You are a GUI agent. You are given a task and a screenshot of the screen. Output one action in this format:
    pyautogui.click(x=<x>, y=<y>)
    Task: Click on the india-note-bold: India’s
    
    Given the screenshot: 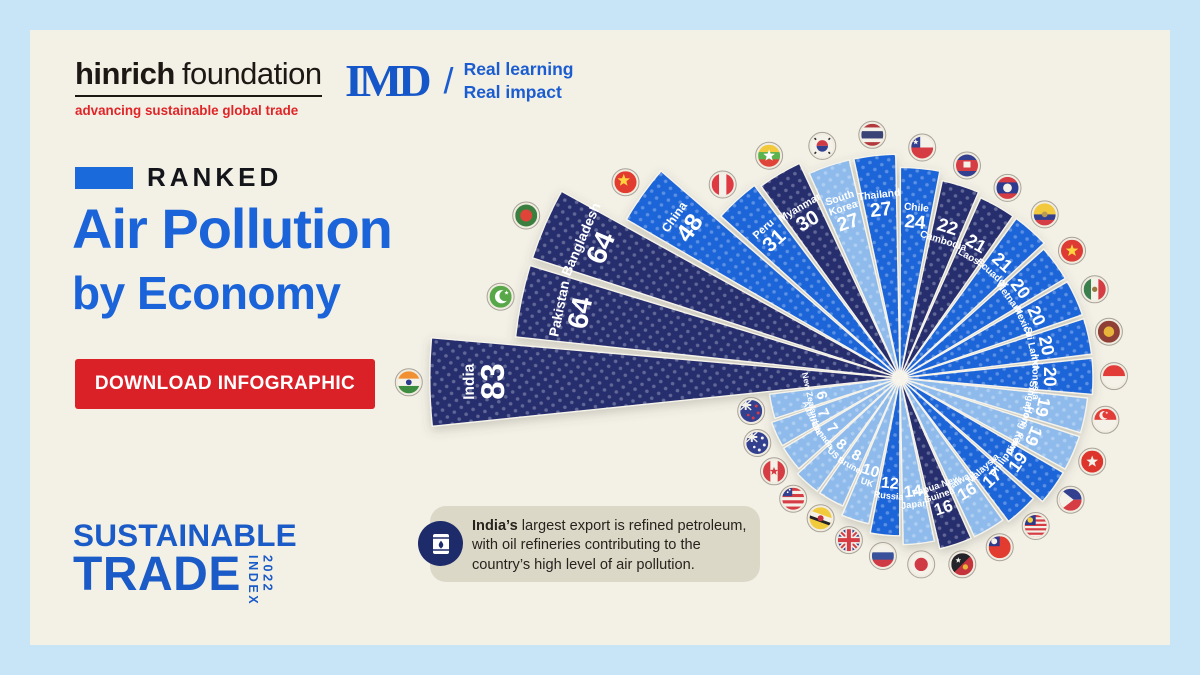 What is the action you would take?
    pyautogui.click(x=495, y=526)
    